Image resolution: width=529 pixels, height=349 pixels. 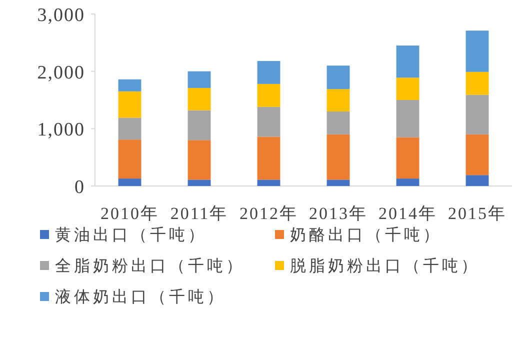 I want to click on y-tick-label: 0, so click(x=79, y=187).